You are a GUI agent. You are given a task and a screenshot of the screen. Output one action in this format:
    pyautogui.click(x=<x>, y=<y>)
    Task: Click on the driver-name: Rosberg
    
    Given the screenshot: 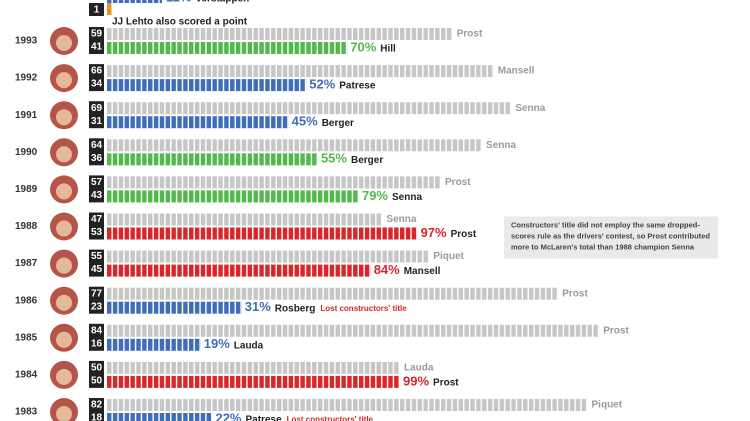 What is the action you would take?
    pyautogui.click(x=295, y=308)
    